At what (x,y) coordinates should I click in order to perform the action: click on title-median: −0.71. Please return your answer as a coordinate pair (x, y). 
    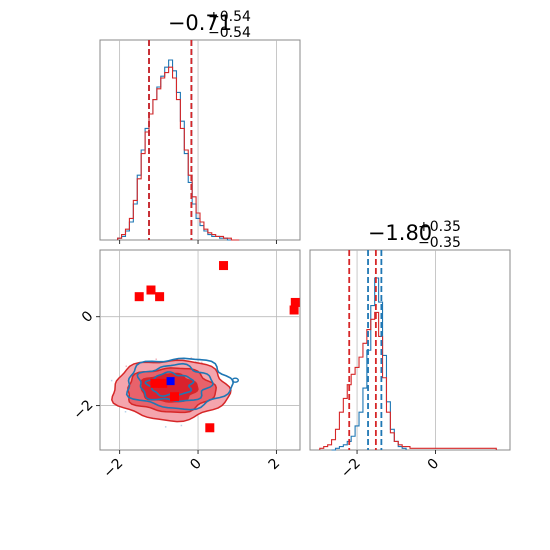
    Looking at the image, I should click on (200, 23).